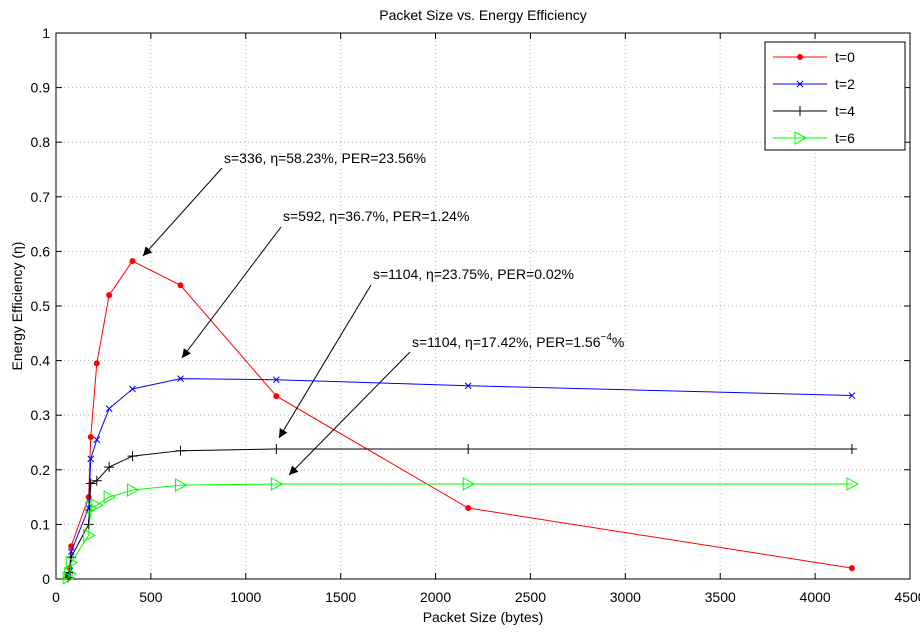 The height and width of the screenshot is (632, 920). Describe the element at coordinates (618, 342) in the screenshot. I see `annotation-suffix: %` at that location.